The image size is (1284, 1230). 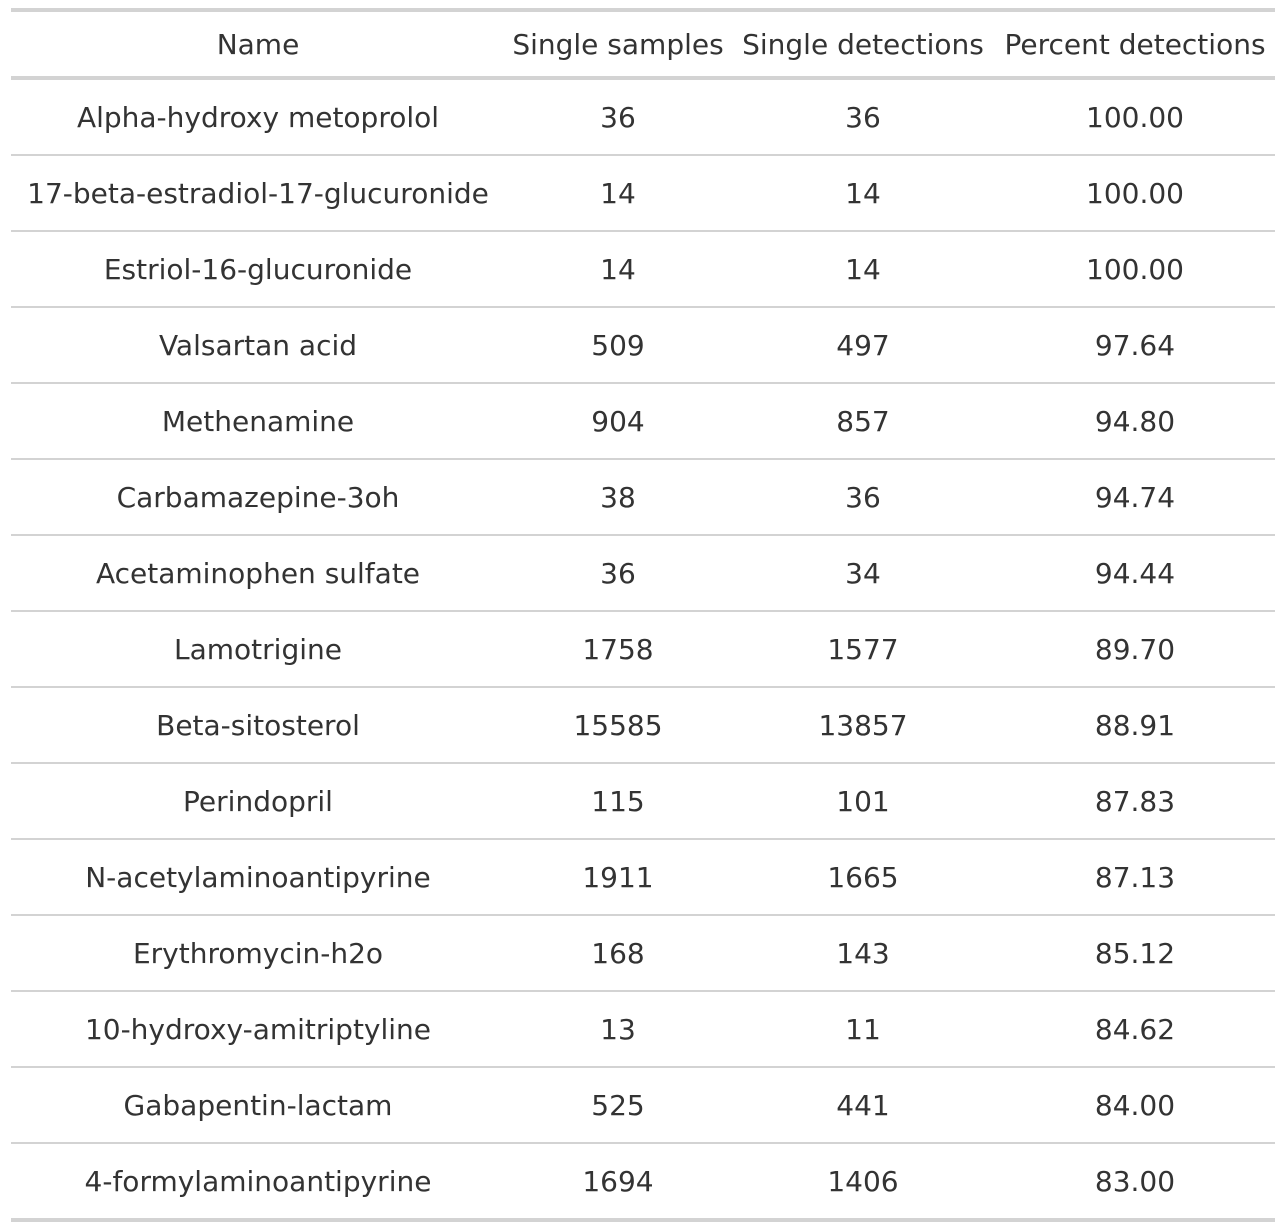 I want to click on cell-percent-detections: 94.44, so click(x=1135, y=572).